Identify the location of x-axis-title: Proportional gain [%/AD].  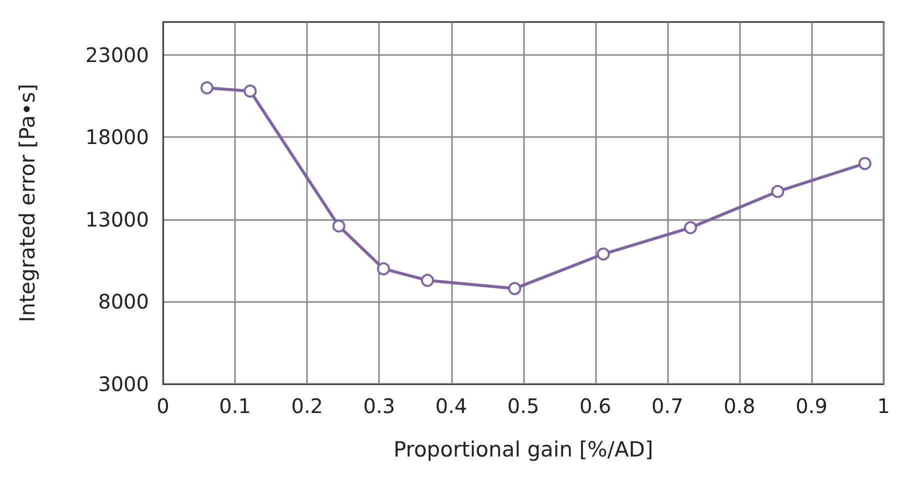
(523, 450).